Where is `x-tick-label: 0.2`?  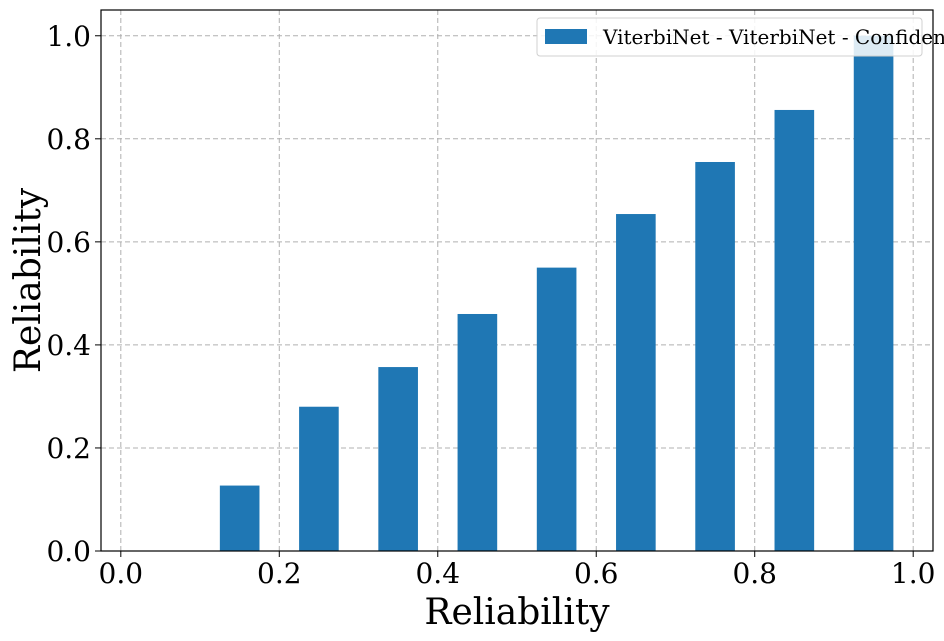
x-tick-label: 0.2 is located at coordinates (279, 573).